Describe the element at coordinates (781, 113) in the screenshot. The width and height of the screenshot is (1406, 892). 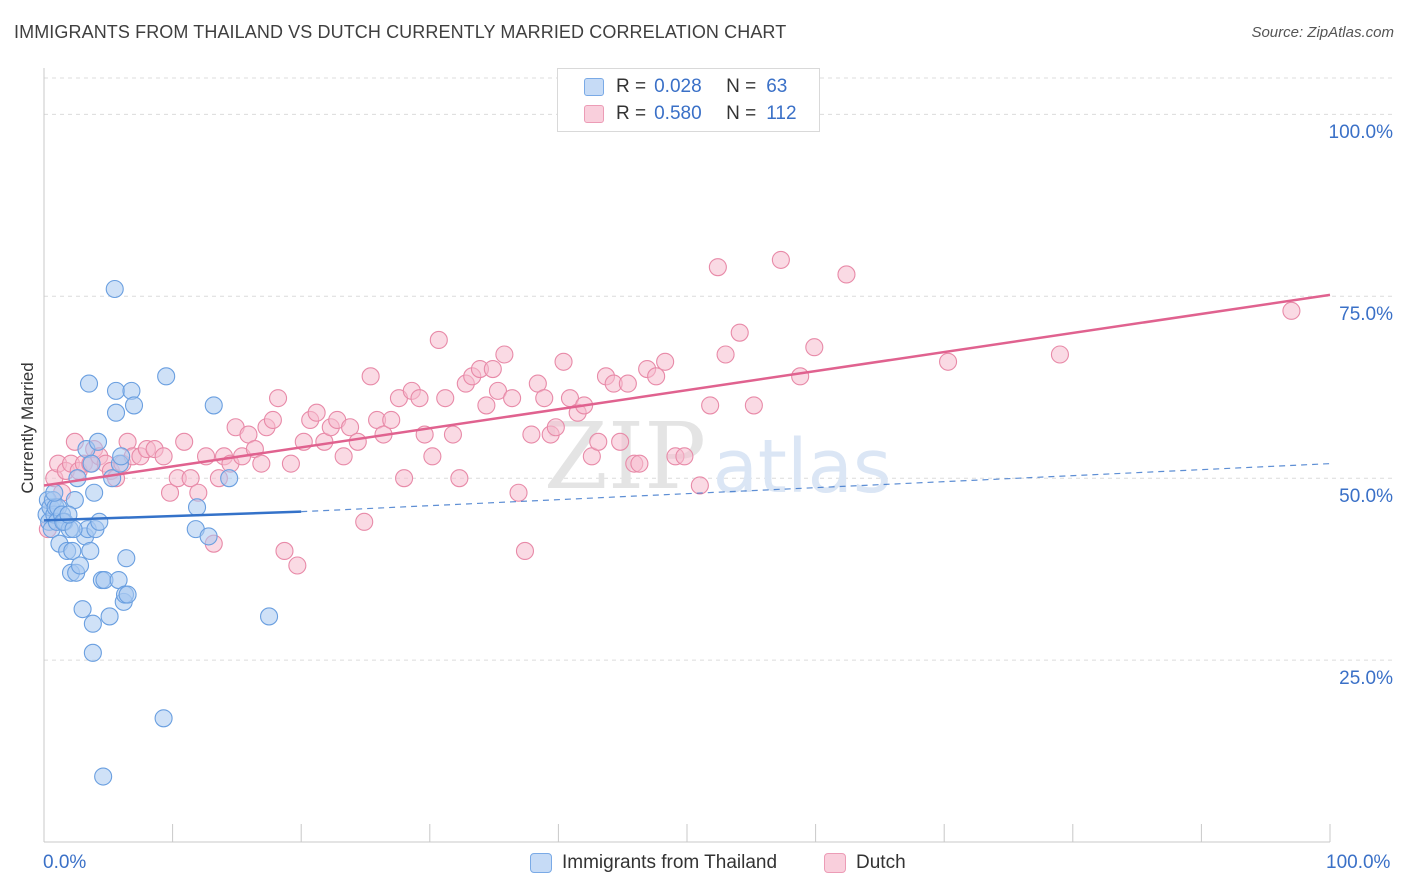
I see `legend-n-value-dutch: 112` at that location.